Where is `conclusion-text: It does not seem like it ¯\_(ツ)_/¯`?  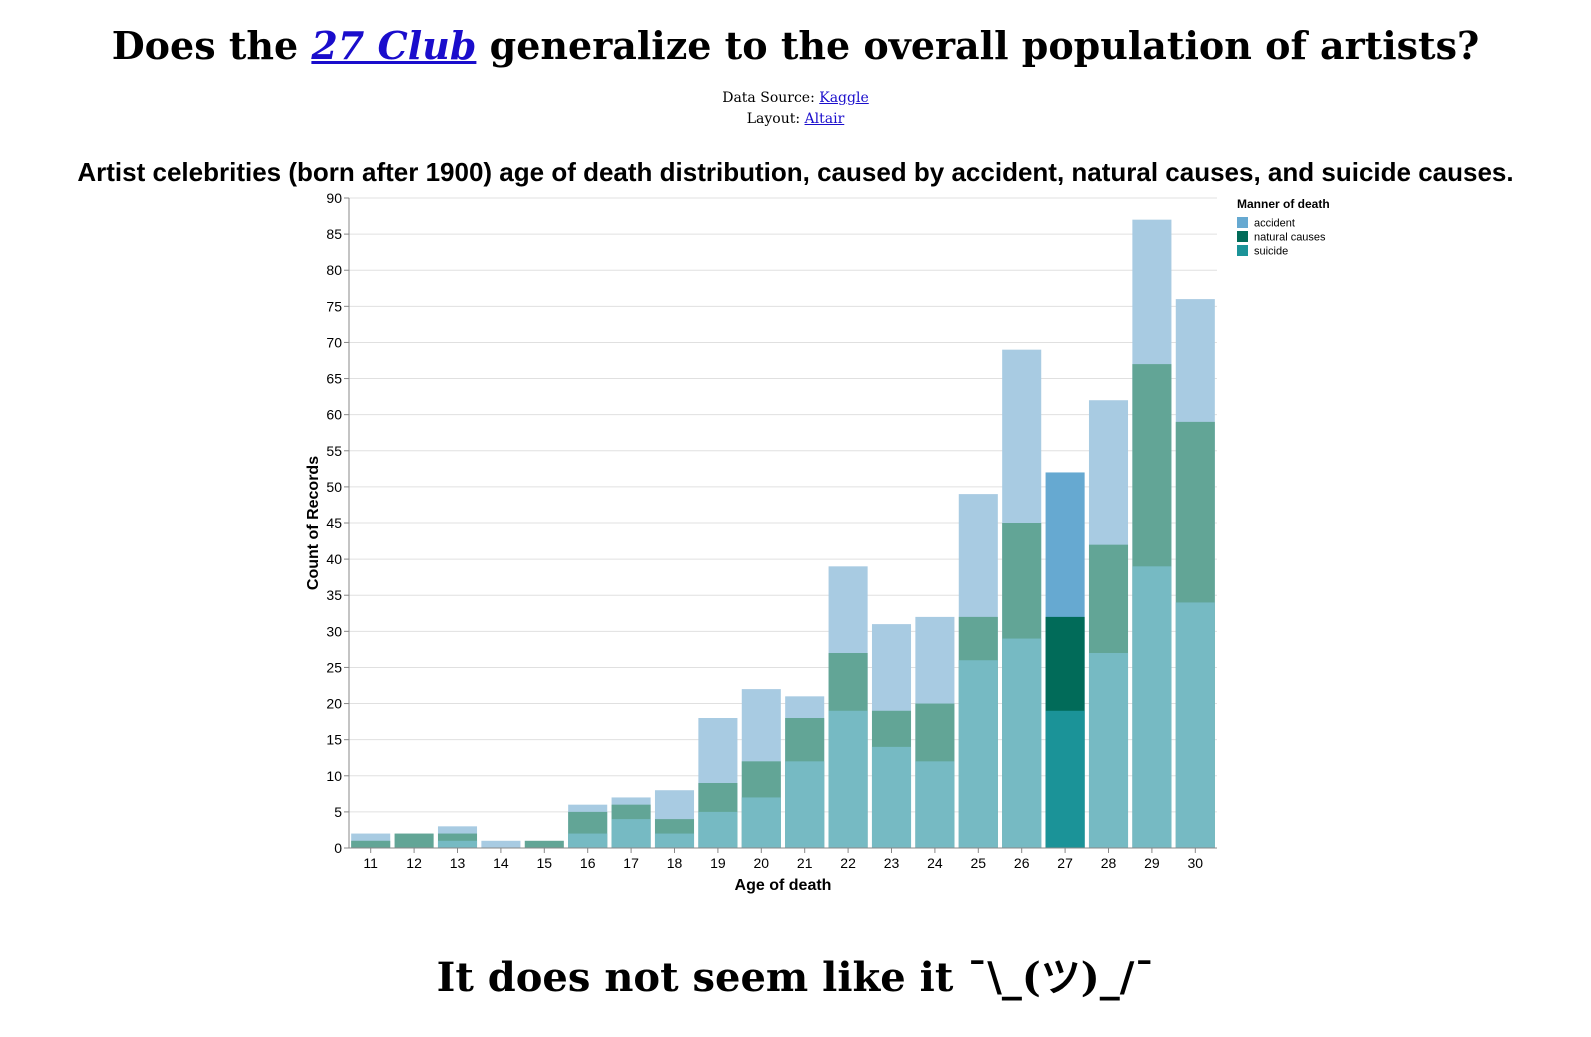
conclusion-text: It does not seem like it ¯\_(ツ)_/¯ is located at coordinates (795, 977).